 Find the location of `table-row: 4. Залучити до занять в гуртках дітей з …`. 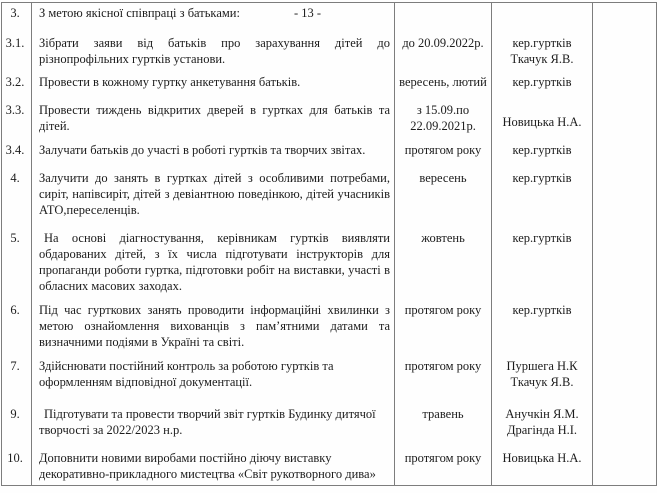

table-row: 4. Залучити до занять в гуртках дітей з … is located at coordinates (329, 197).